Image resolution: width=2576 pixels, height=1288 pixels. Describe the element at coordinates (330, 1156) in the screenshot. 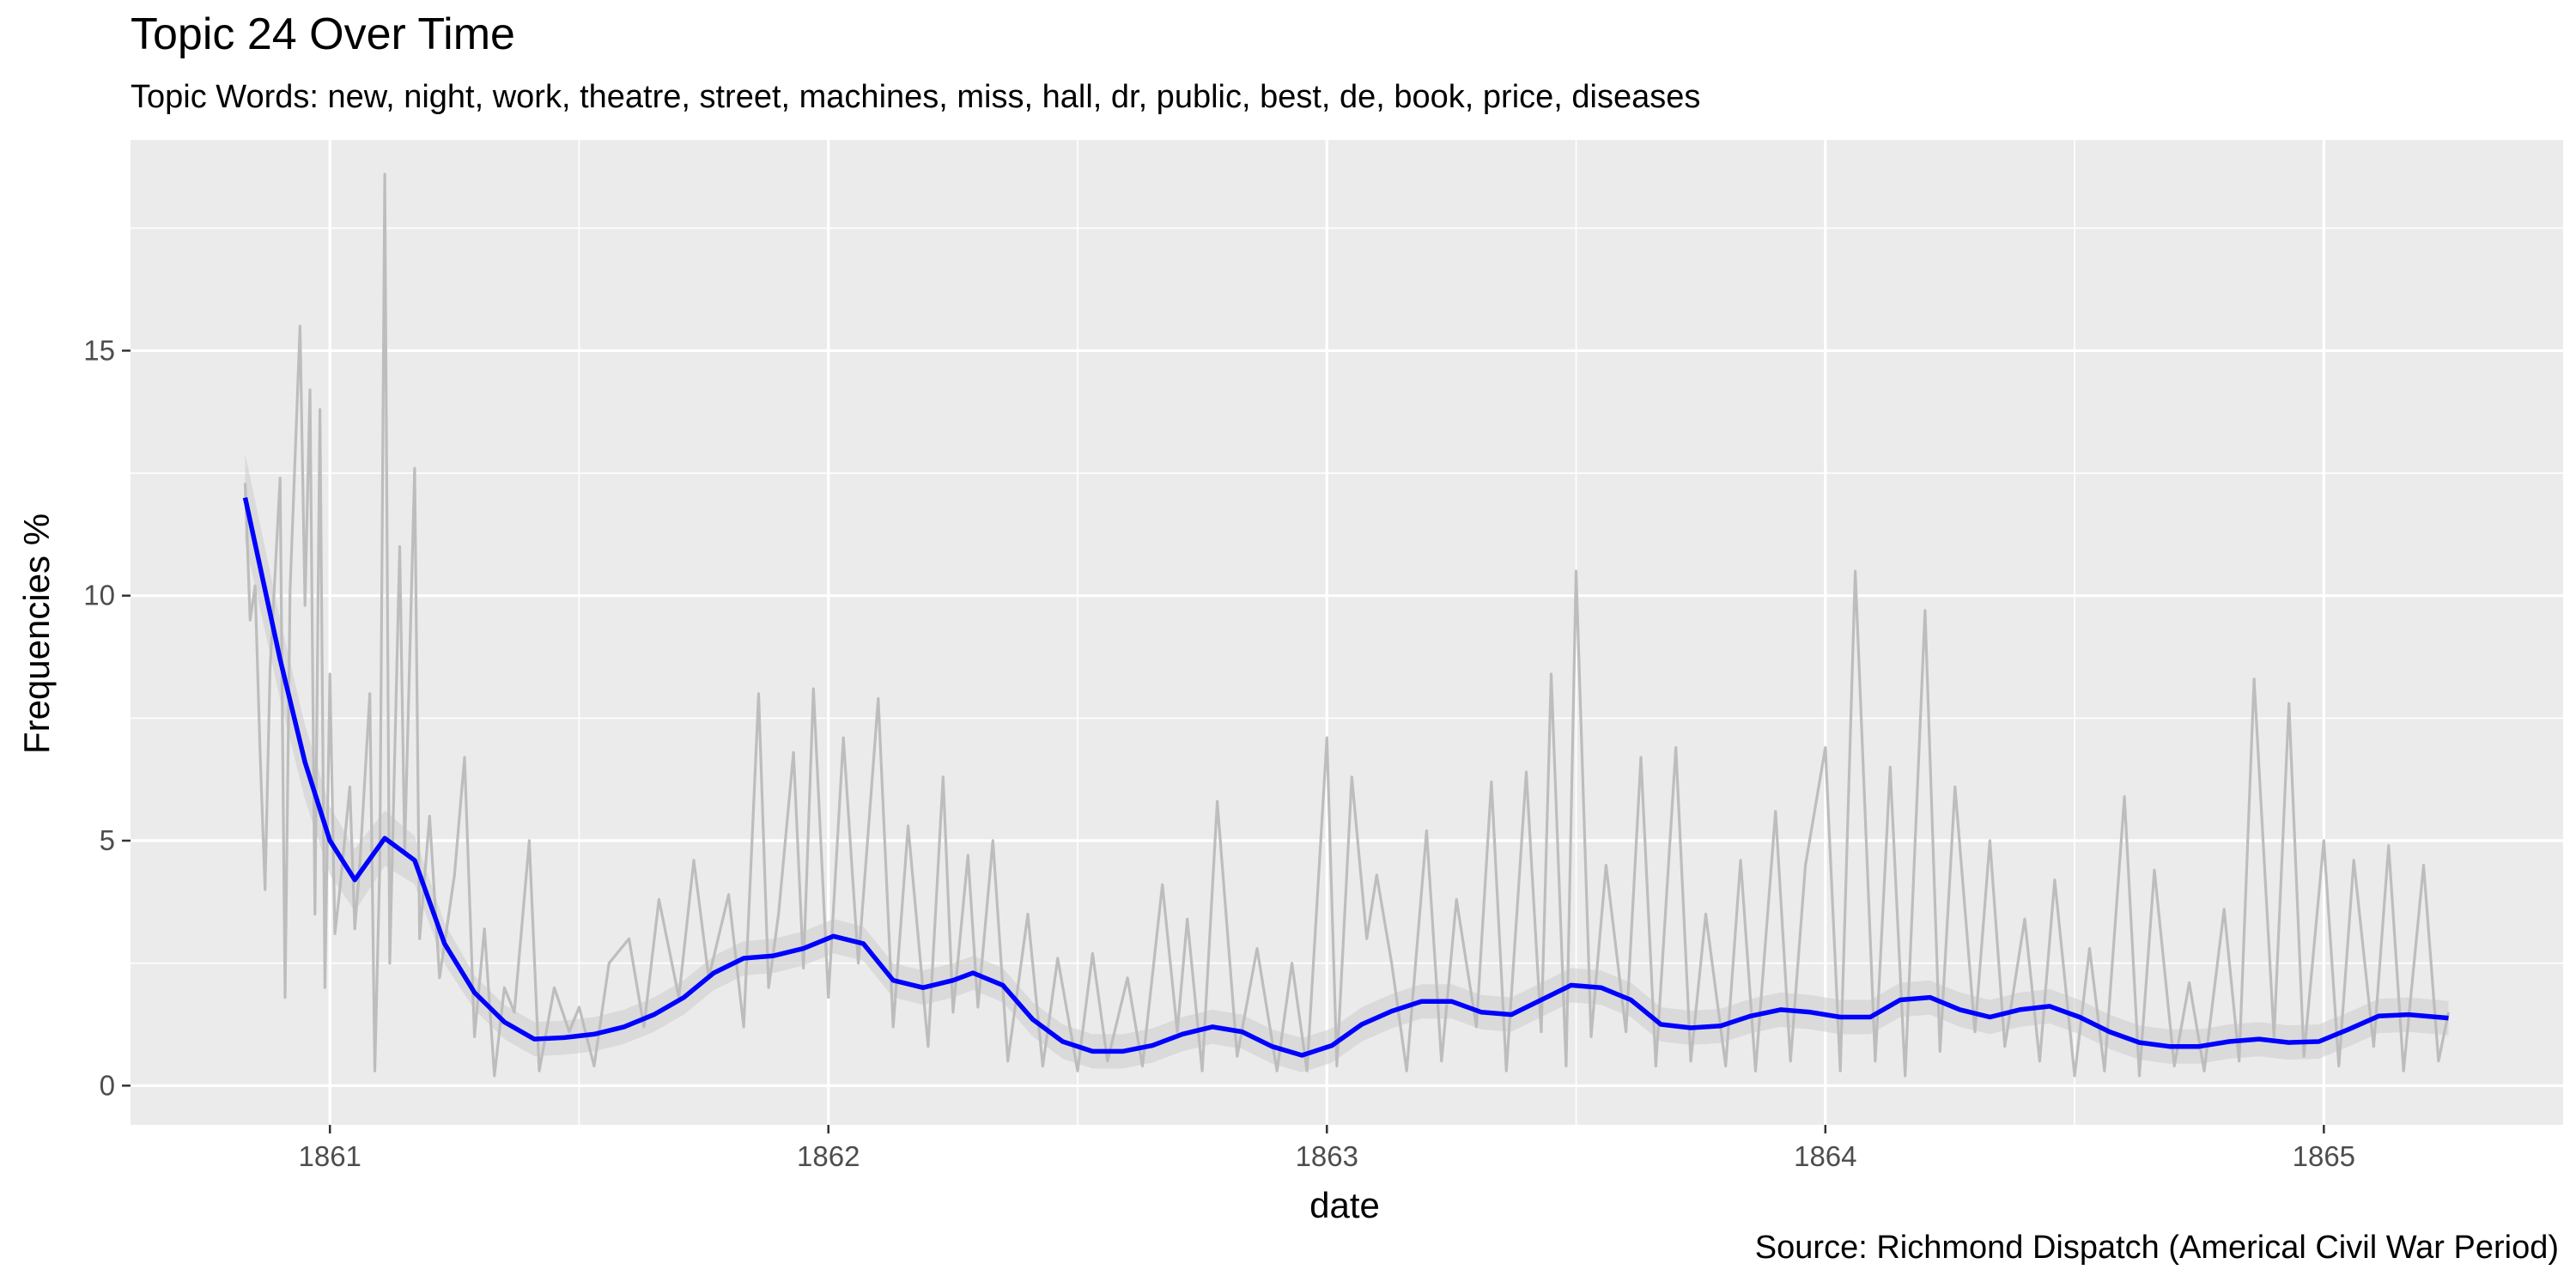

I see `x-tick-label: 1861` at that location.